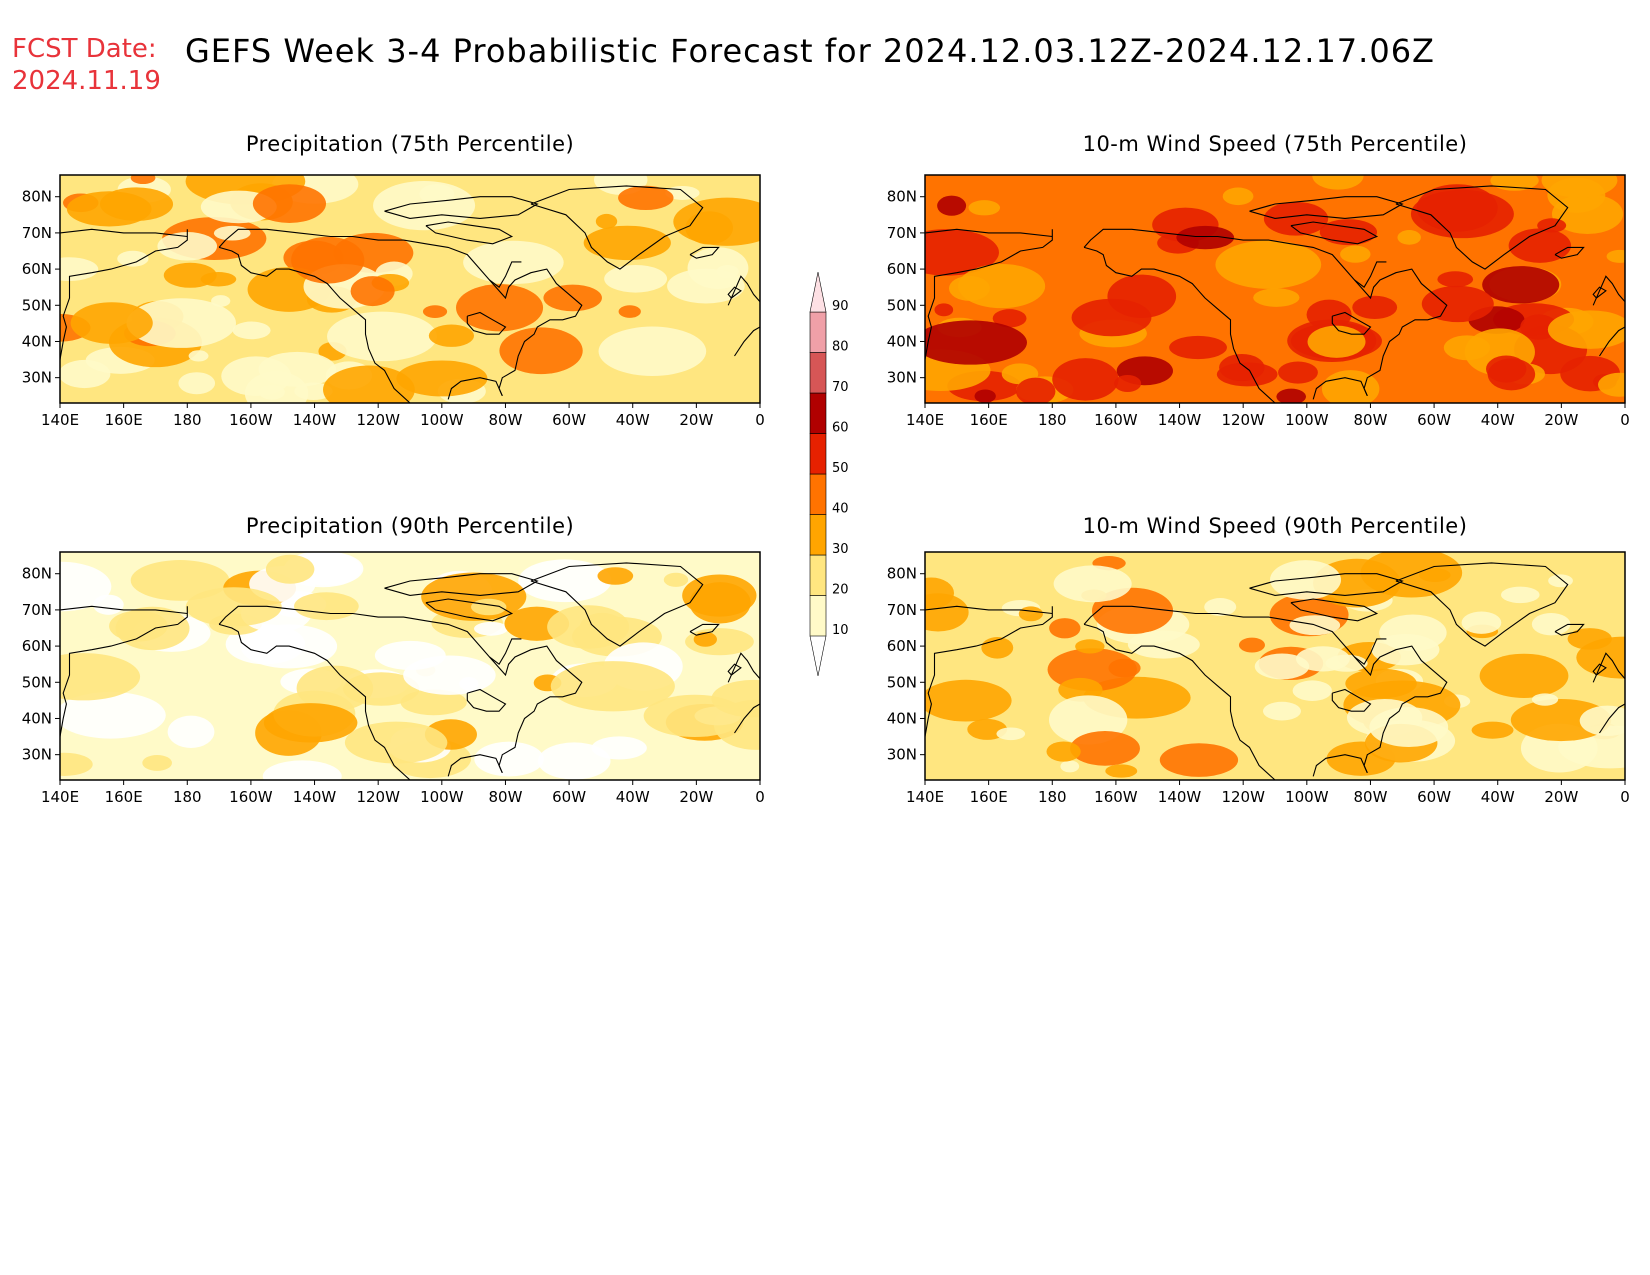 The image size is (1650, 1275). I want to click on x-tick-label: 40W, so click(1498, 420).